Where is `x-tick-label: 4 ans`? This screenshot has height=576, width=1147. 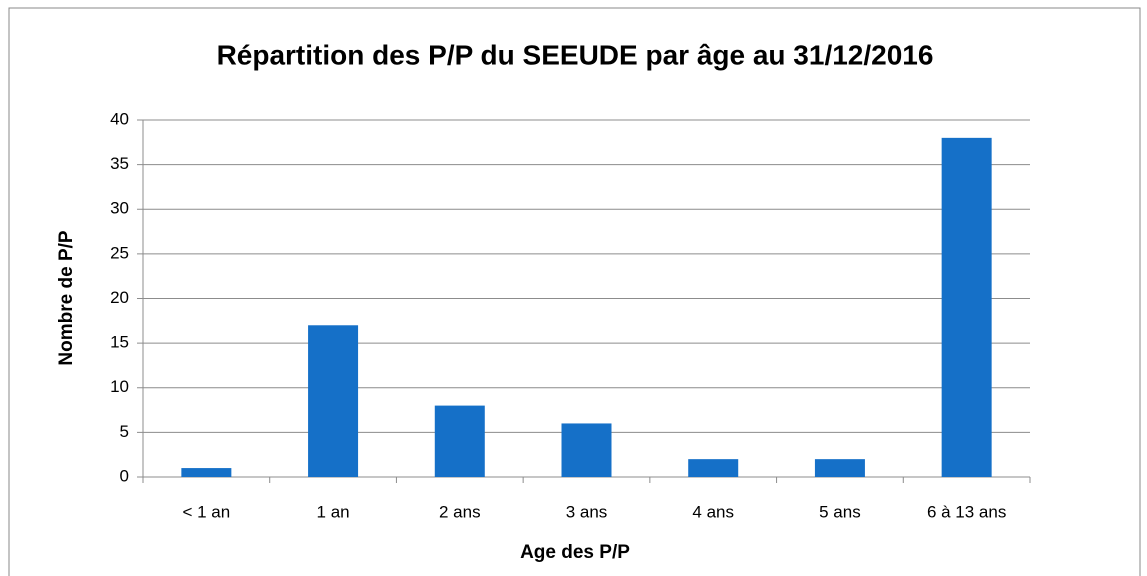
x-tick-label: 4 ans is located at coordinates (713, 511).